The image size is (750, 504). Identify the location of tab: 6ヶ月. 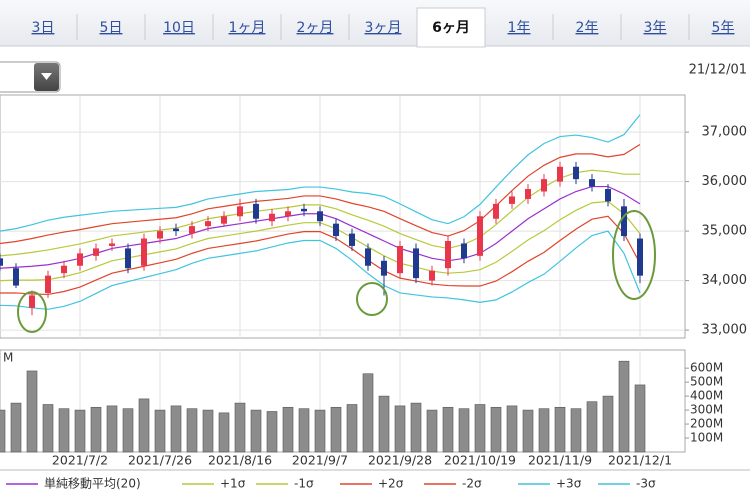
(451, 28).